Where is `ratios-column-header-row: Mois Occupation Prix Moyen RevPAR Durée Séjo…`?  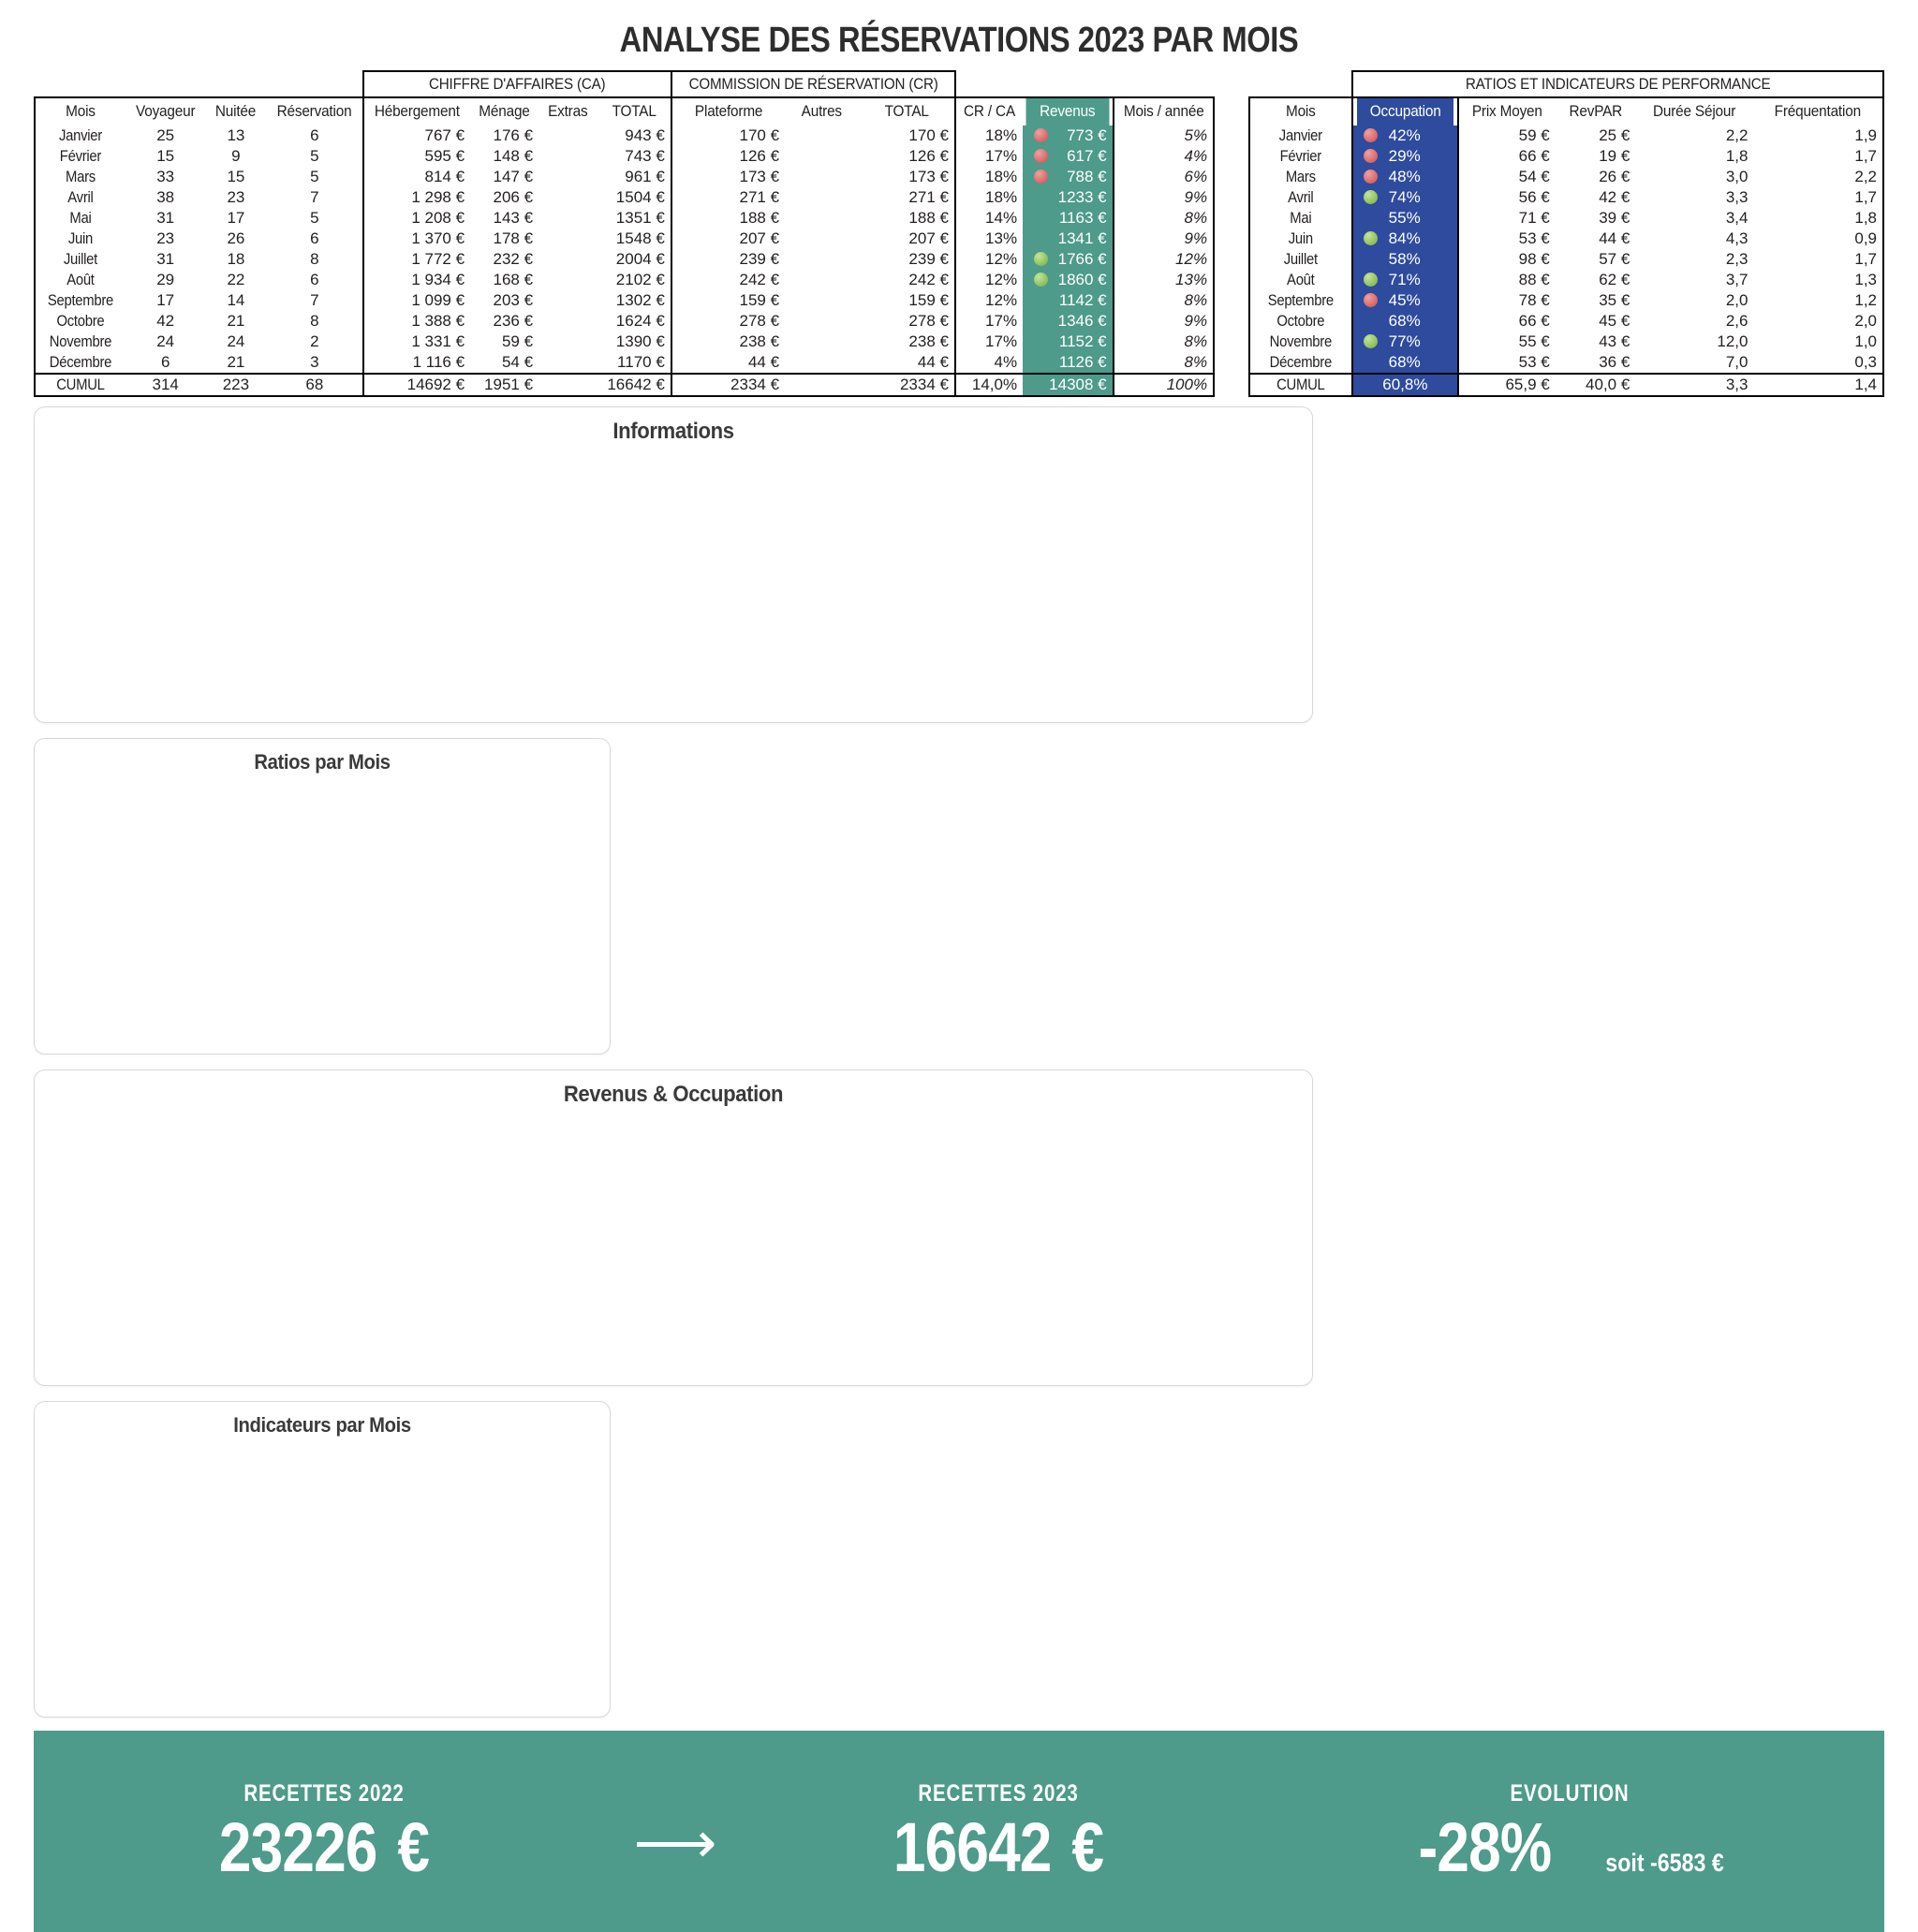
ratios-column-header-row: Mois Occupation Prix Moyen RevPAR Durée Séjo… is located at coordinates (1566, 110).